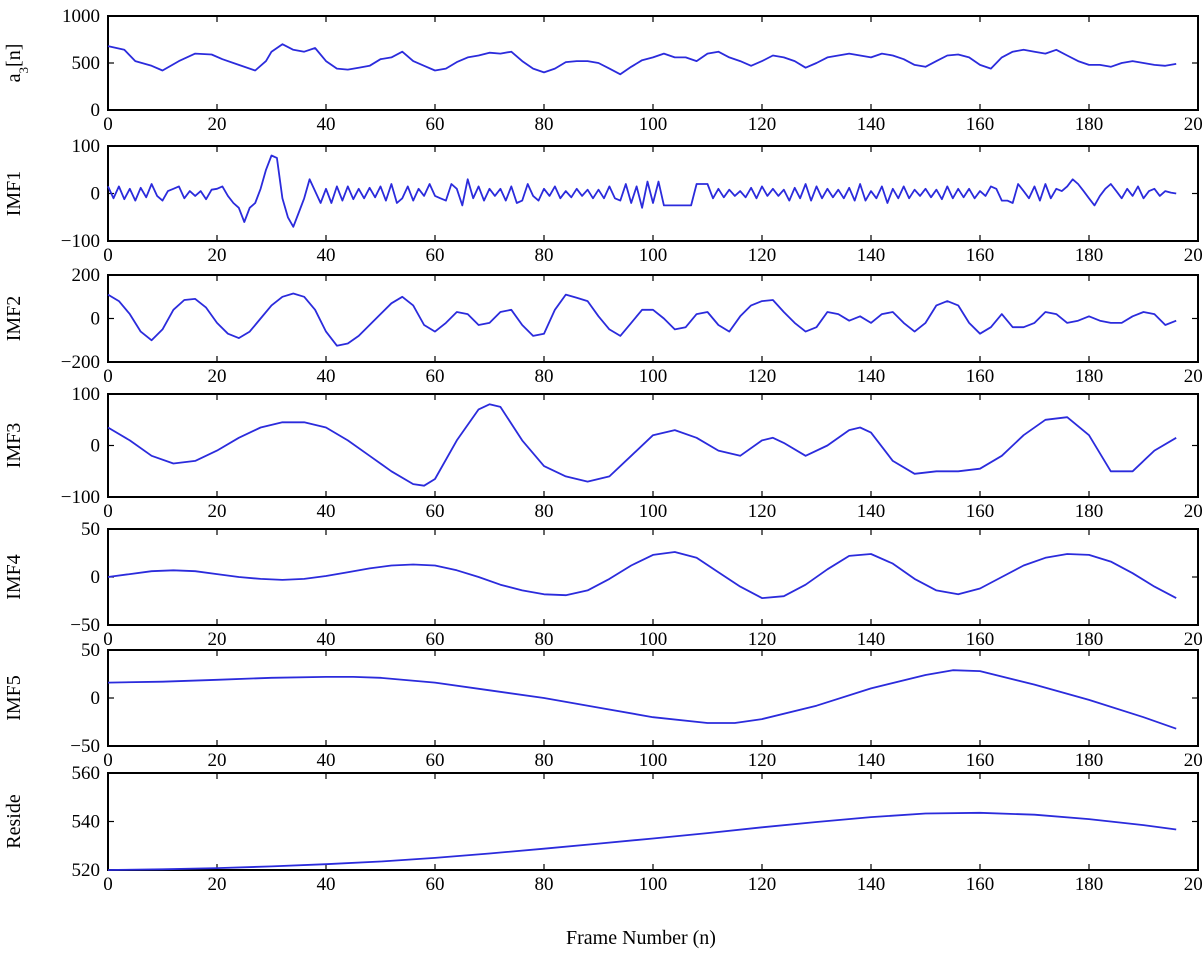 Image resolution: width=1203 pixels, height=954 pixels. Describe the element at coordinates (14, 577) in the screenshot. I see `y-axis-label: IMF4` at that location.